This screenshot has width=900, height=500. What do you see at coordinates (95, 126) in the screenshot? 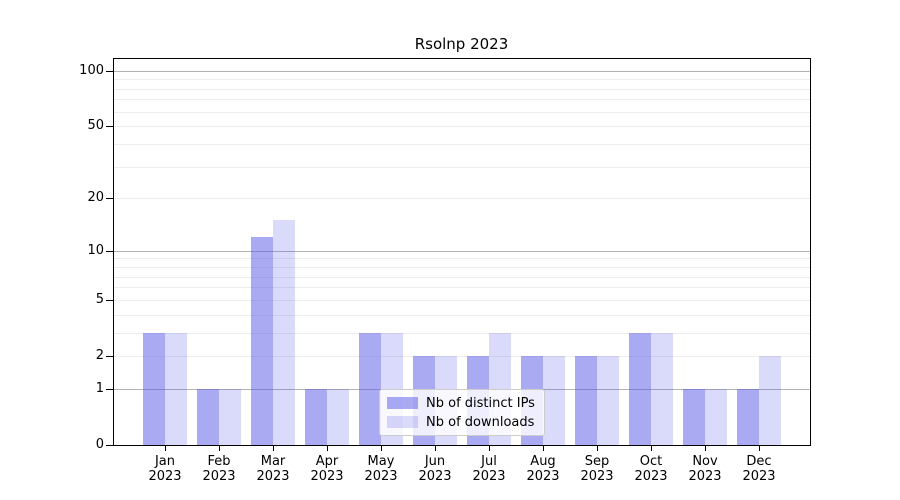
I see `y-tick-label: 50` at bounding box center [95, 126].